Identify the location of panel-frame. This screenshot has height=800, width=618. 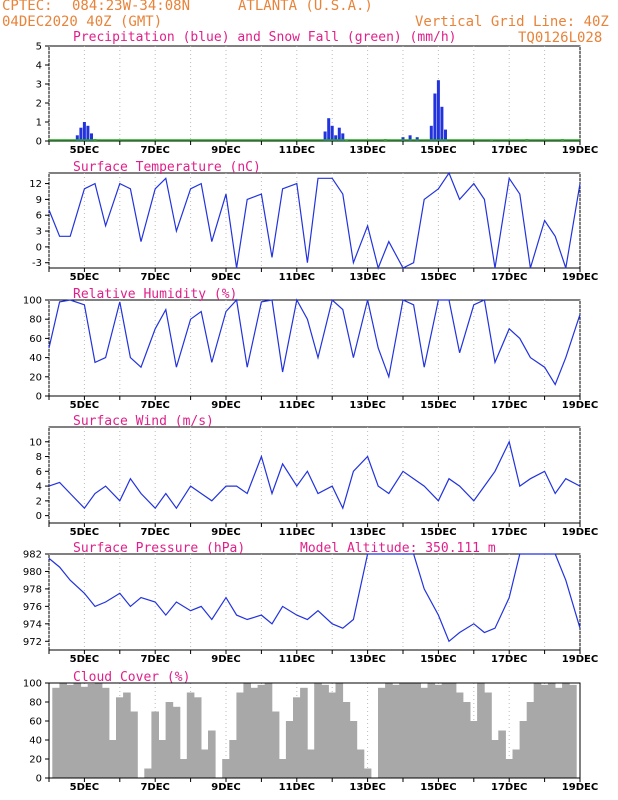
(314, 475).